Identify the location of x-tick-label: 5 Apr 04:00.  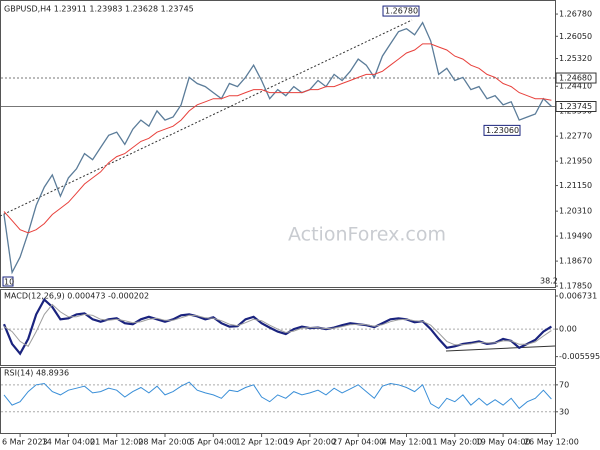
(213, 442).